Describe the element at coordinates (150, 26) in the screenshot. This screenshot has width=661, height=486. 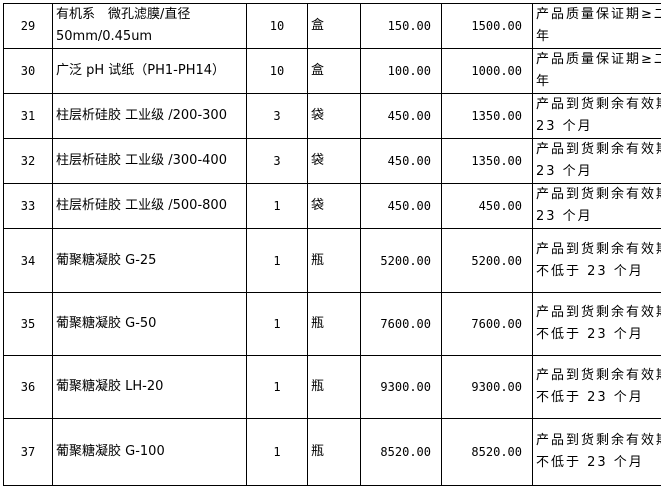
I see `item-name: 有机系 微孔滤膜/直径 50mm/0.45um` at that location.